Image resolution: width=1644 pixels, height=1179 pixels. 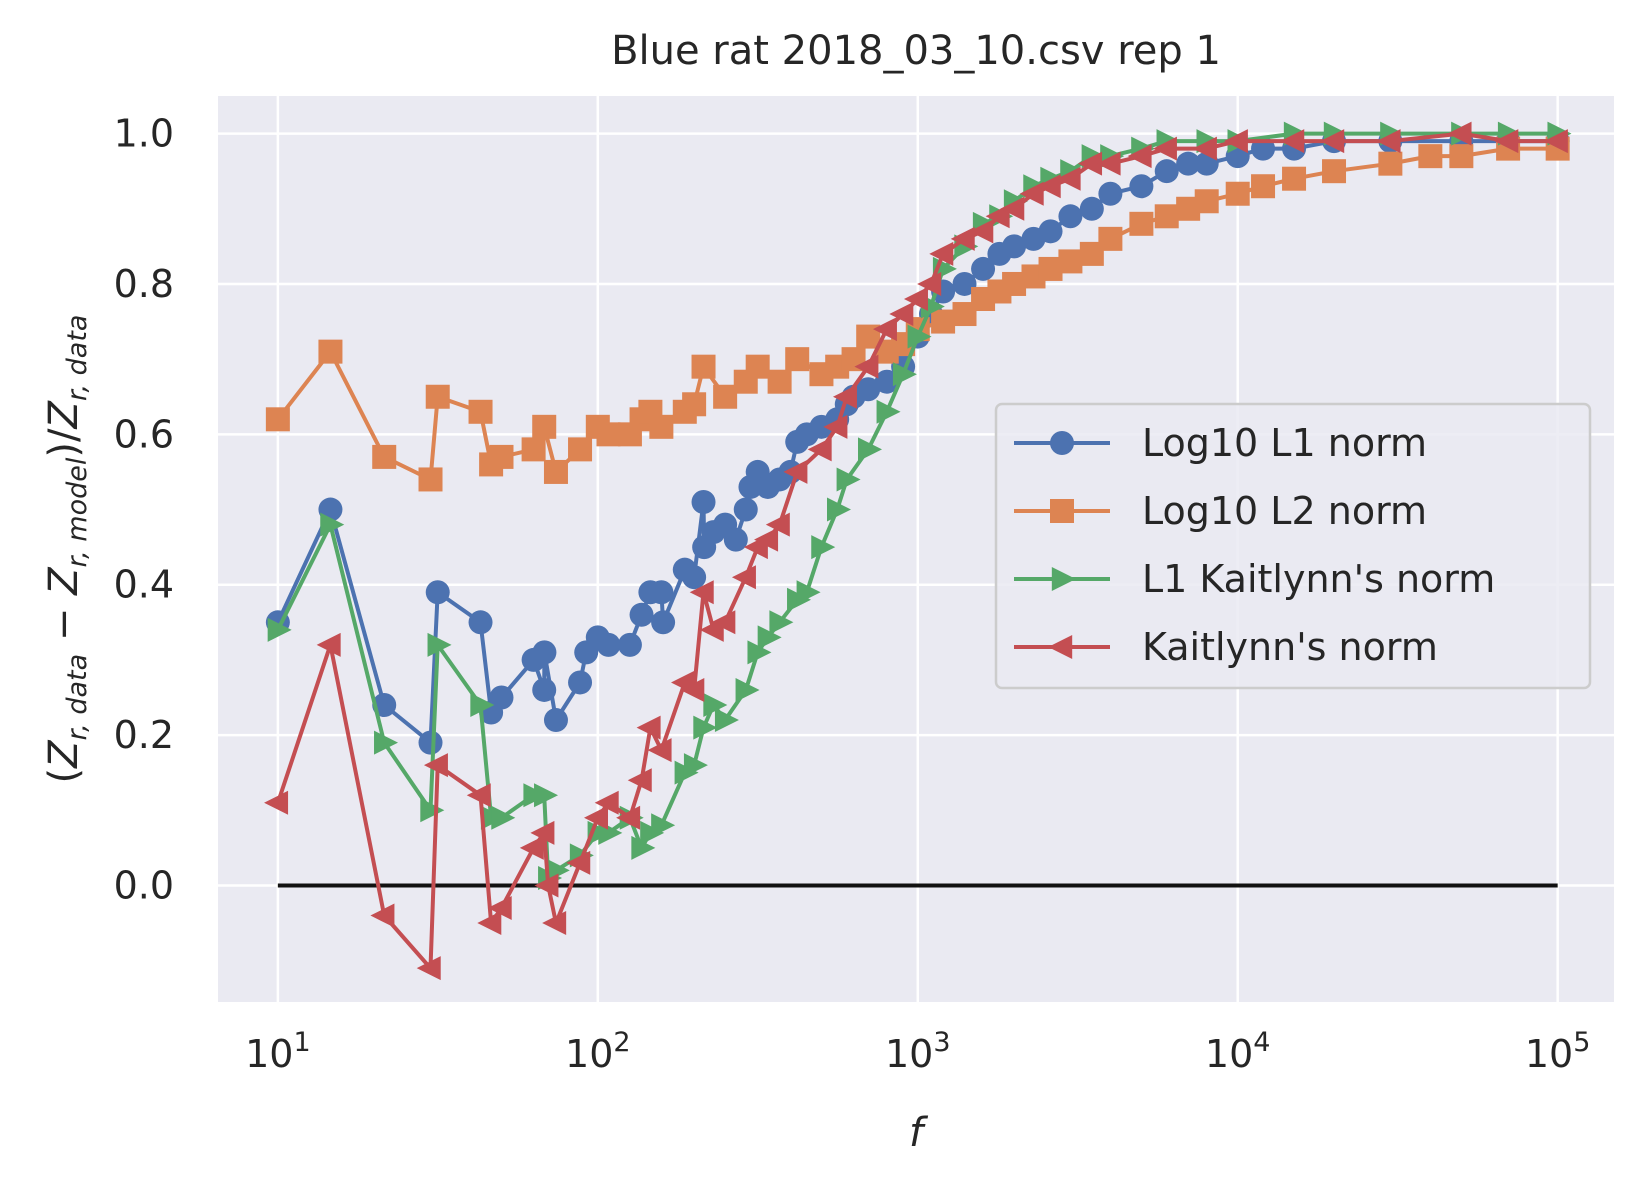 What do you see at coordinates (918, 1051) in the screenshot?
I see `x-tick-label: 10³` at bounding box center [918, 1051].